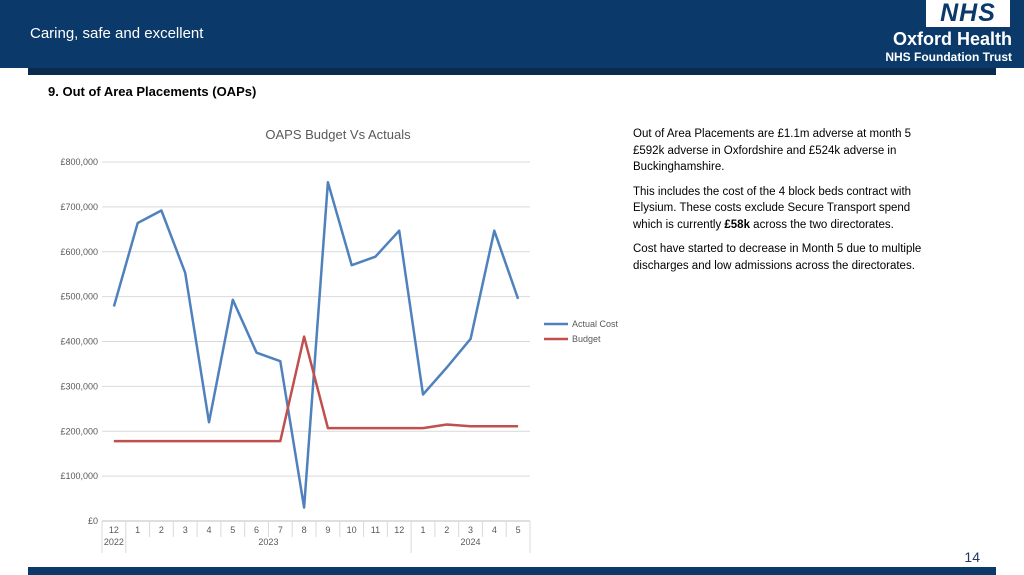 The width and height of the screenshot is (1024, 575). What do you see at coordinates (79, 162) in the screenshot?
I see `y-tick-label: £800,000` at bounding box center [79, 162].